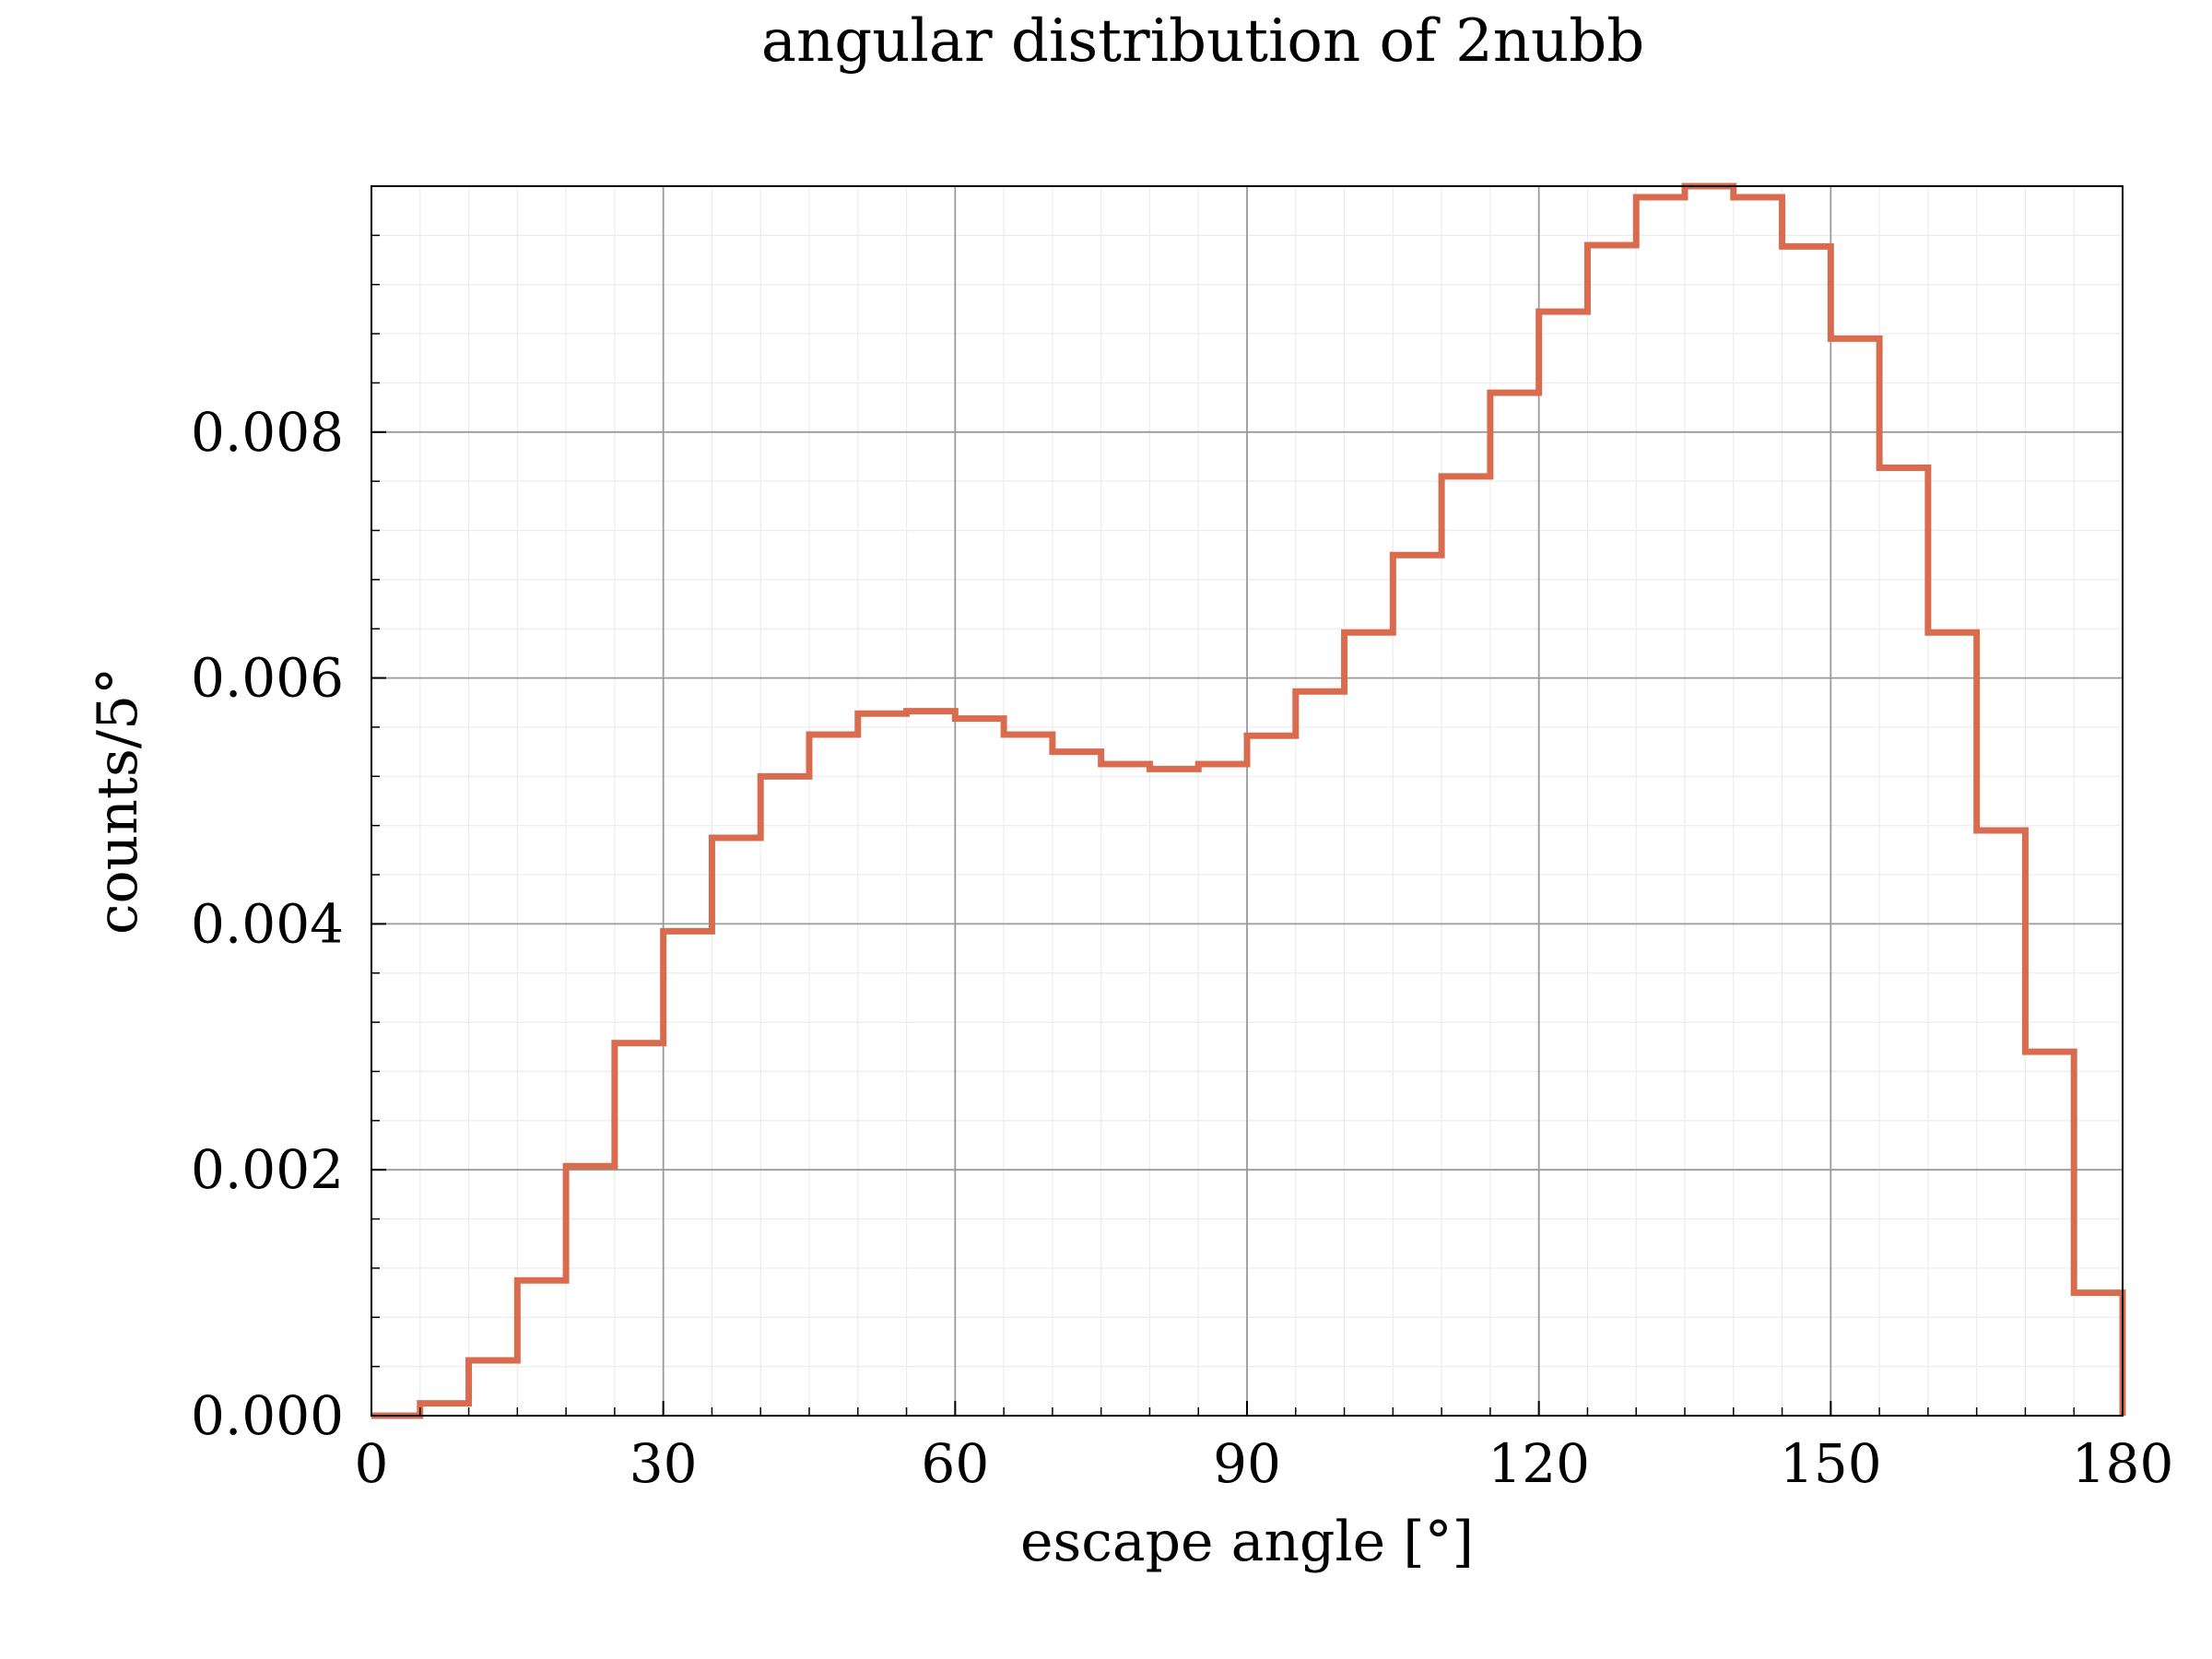 Image resolution: width=2212 pixels, height=1659 pixels. I want to click on y-tick-label: 0.000, so click(267, 1415).